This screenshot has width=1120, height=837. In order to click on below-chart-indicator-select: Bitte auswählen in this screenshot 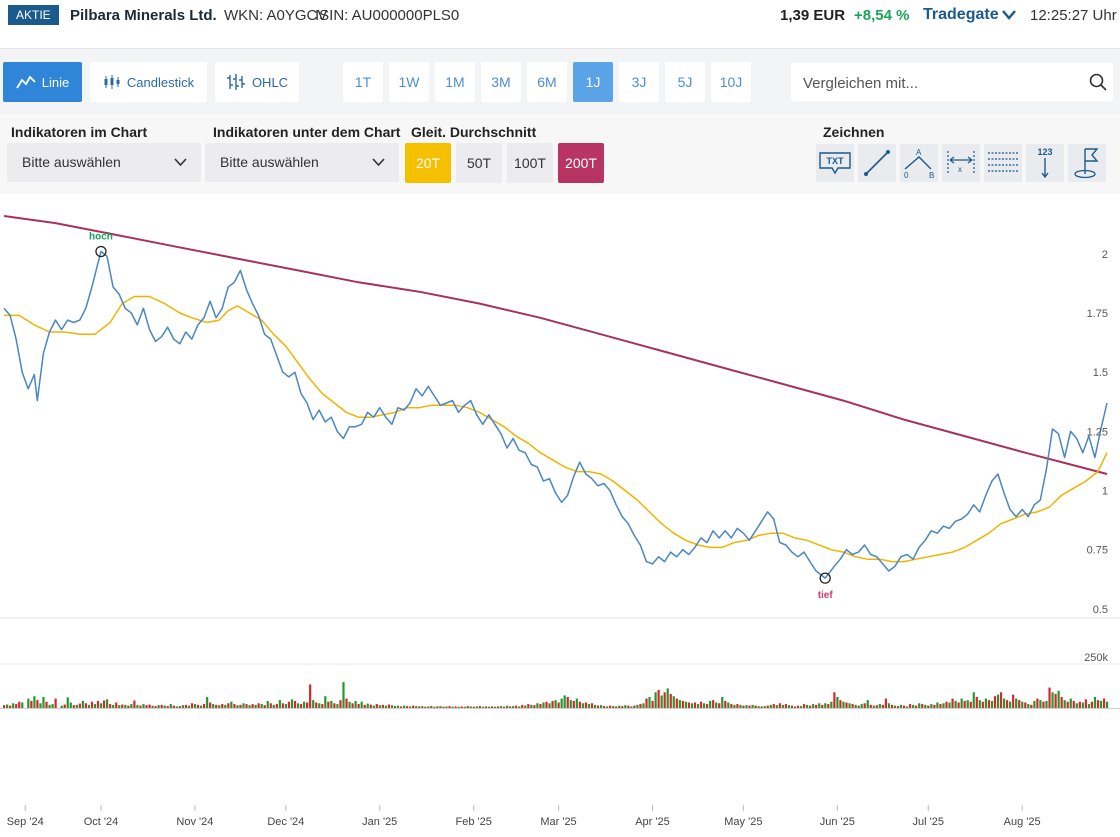, I will do `click(302, 162)`.